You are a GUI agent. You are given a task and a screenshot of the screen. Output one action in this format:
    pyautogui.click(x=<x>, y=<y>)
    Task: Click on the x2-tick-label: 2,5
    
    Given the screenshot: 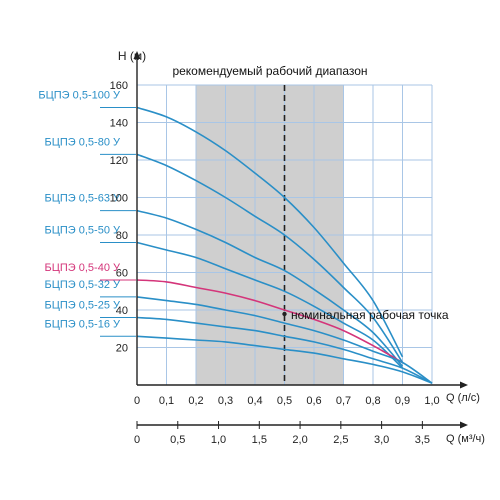 What is the action you would take?
    pyautogui.click(x=340, y=440)
    